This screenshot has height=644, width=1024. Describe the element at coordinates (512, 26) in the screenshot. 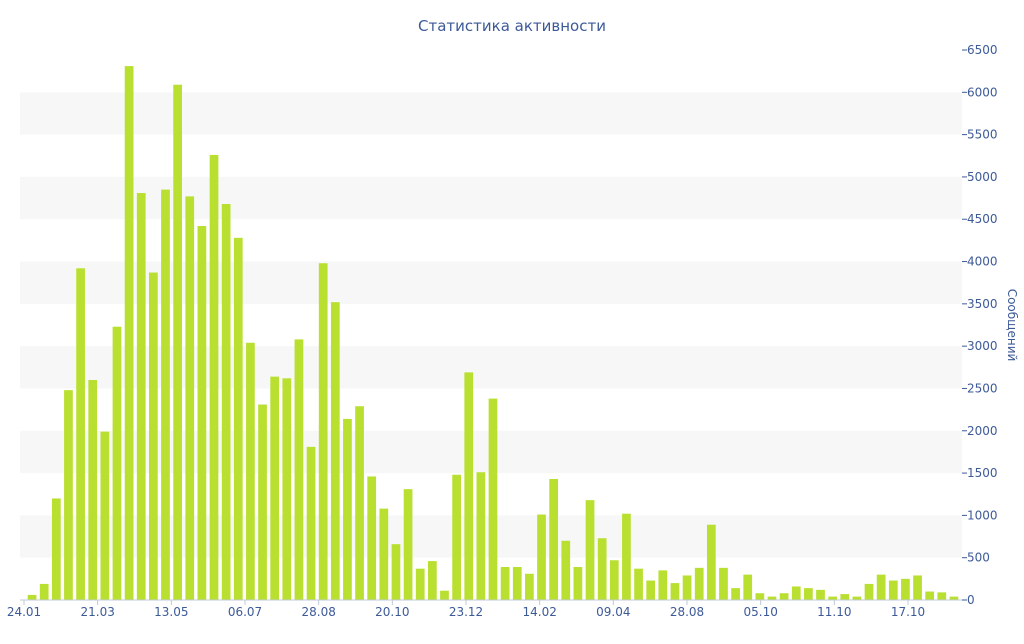

I see `chart-title: Статистика активности` at that location.